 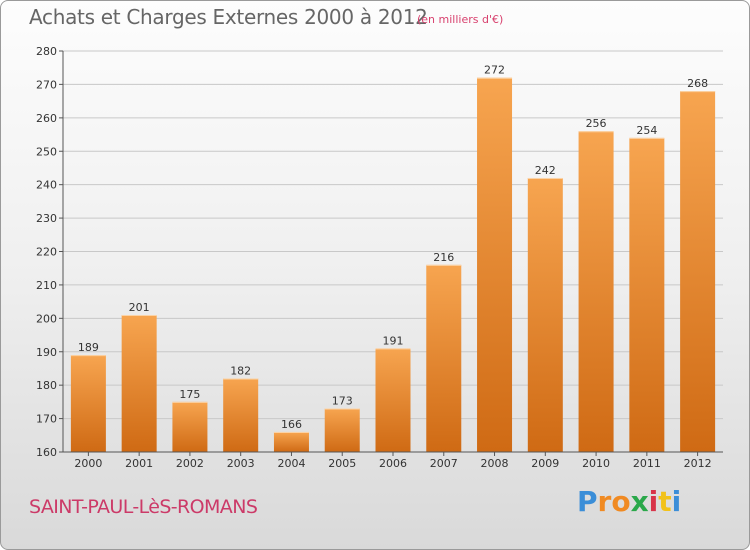 What do you see at coordinates (46, 118) in the screenshot?
I see `y-tick-label: 260` at bounding box center [46, 118].